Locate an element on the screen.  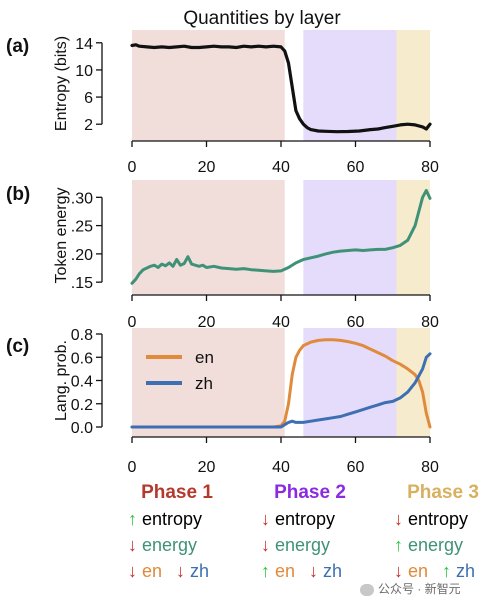
watermark-text: 公众号 · 新智元 is located at coordinates (419, 589).